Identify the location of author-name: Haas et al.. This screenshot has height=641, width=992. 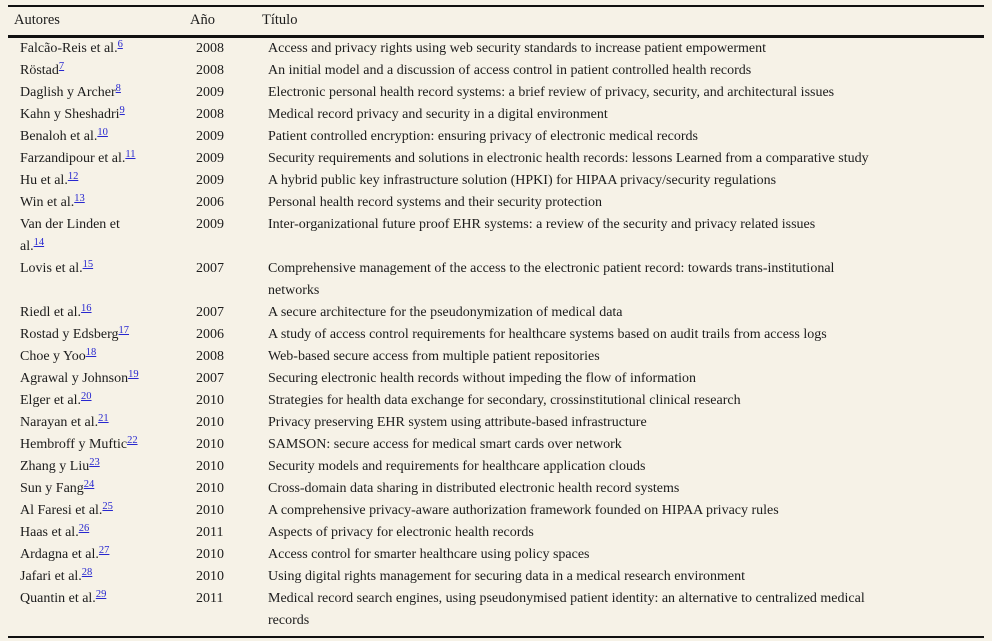
(49, 532).